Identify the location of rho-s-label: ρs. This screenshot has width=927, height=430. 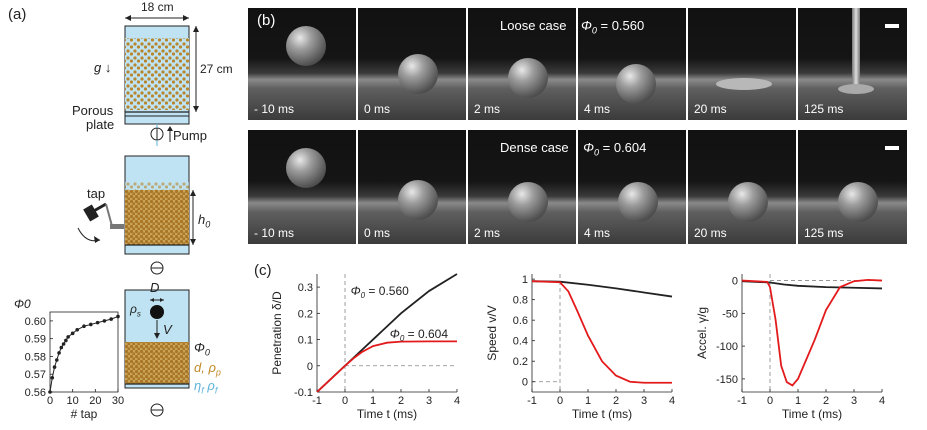
(135, 310).